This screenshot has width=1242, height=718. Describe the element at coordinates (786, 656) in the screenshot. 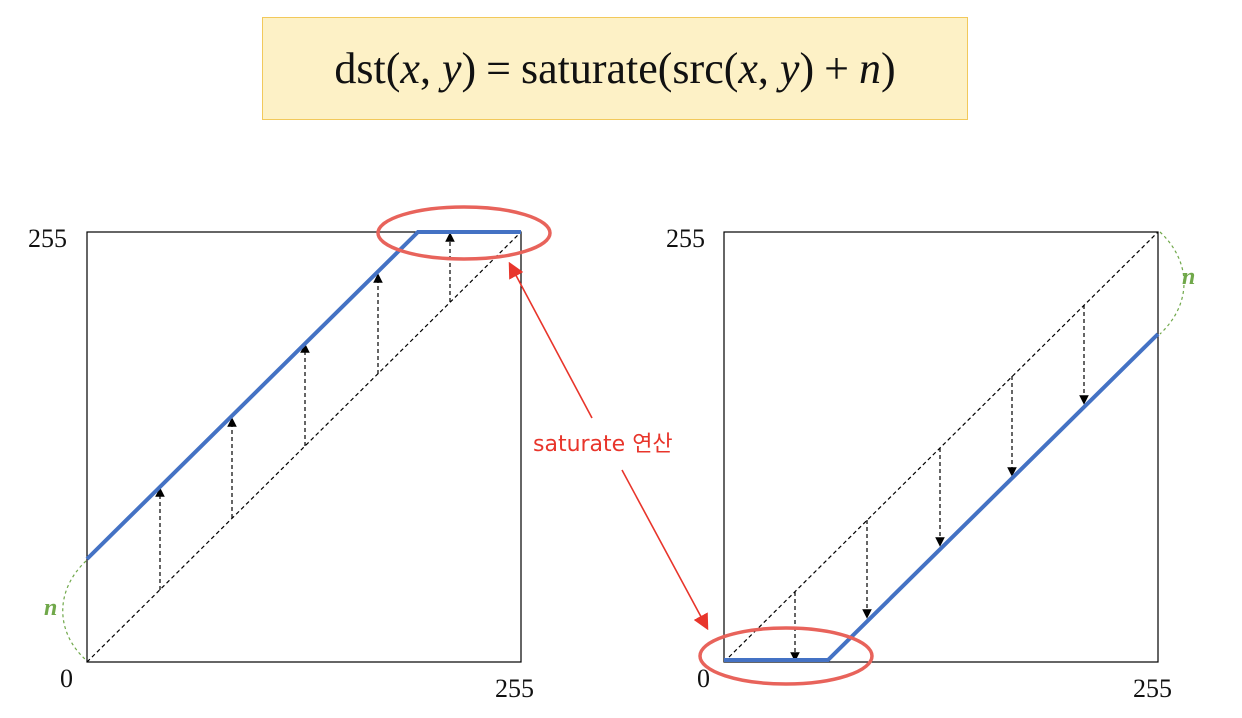

I see `right-saturation-highlight` at that location.